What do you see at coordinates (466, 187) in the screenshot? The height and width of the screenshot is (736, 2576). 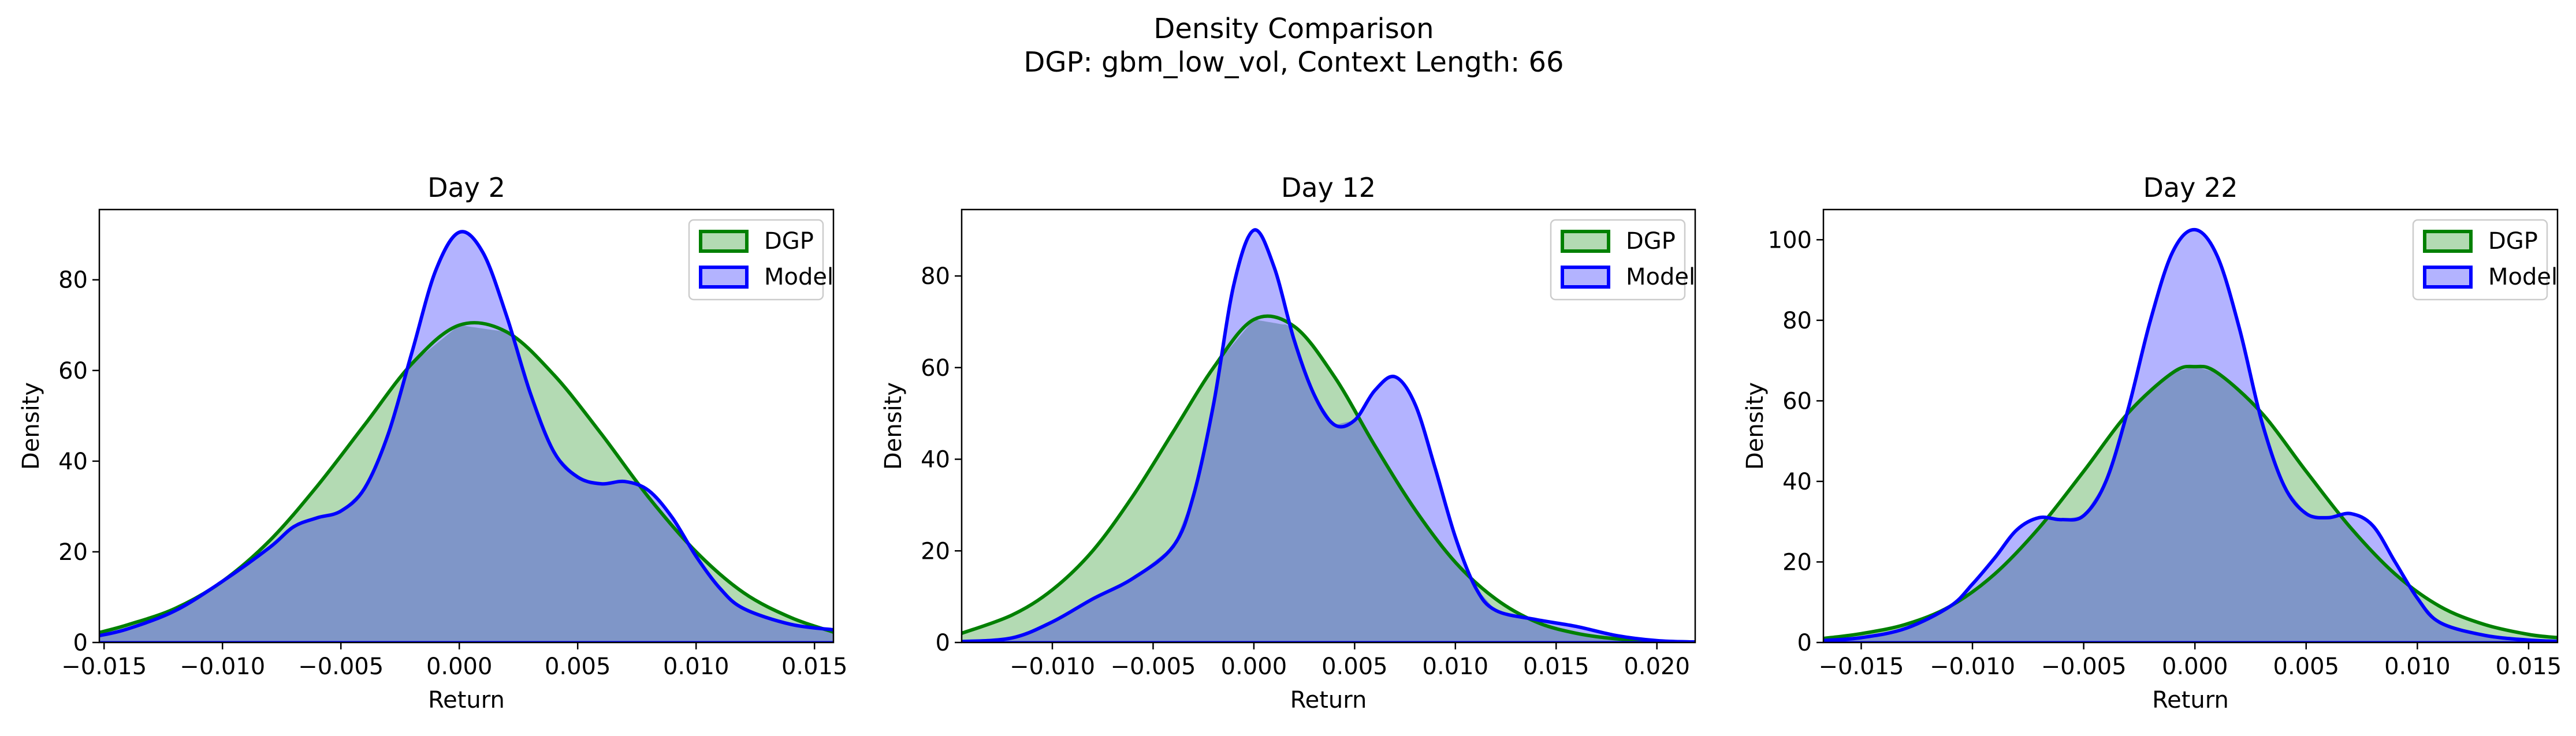 I see `panel-title: Day 2` at bounding box center [466, 187].